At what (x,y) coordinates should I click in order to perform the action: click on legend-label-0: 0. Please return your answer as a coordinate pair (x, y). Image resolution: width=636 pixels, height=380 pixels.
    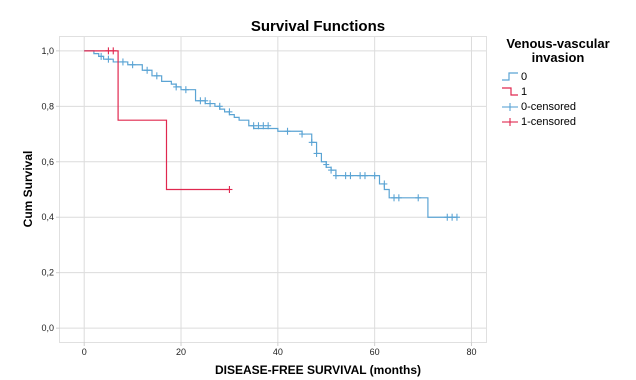
    Looking at the image, I should click on (524, 77).